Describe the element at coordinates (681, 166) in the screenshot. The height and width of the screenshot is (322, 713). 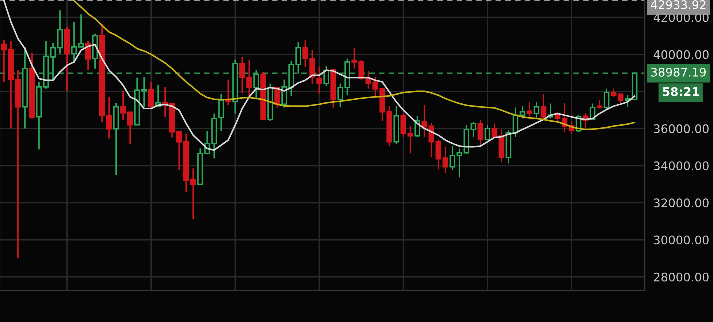
I see `y-tick-label: 34000.00` at that location.